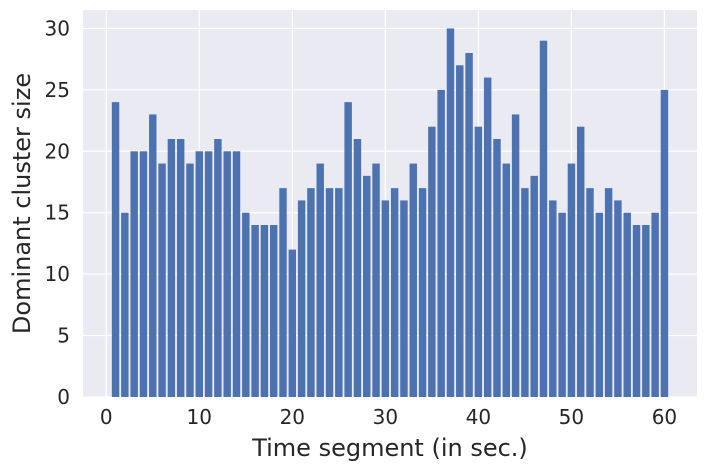  What do you see at coordinates (63, 336) in the screenshot?
I see `y-tick-label: 5` at bounding box center [63, 336].